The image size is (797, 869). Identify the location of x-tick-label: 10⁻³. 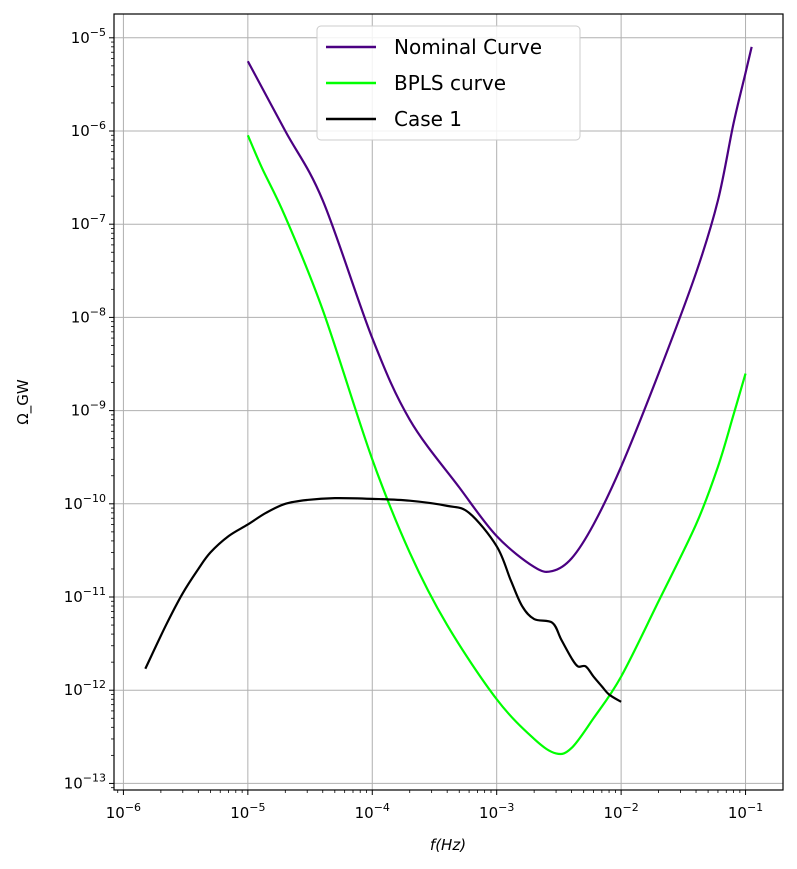
(496, 811).